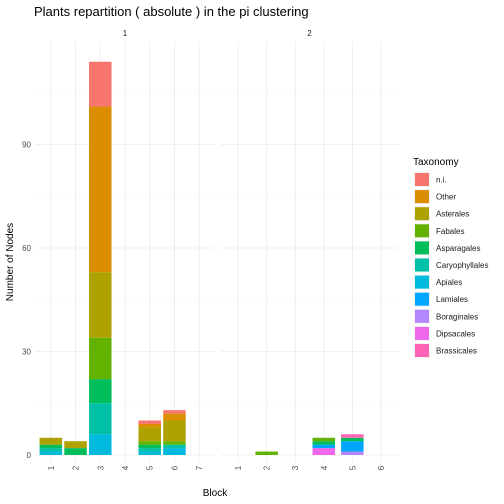 The width and height of the screenshot is (504, 504). Describe the element at coordinates (26, 301) in the screenshot. I see `y-axis: 0 30 60 90` at that location.